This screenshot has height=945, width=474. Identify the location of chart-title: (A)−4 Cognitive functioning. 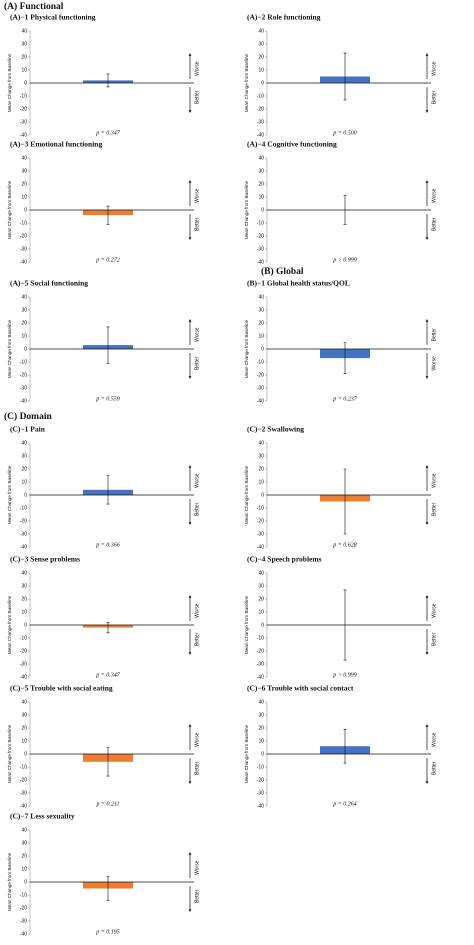
(292, 144).